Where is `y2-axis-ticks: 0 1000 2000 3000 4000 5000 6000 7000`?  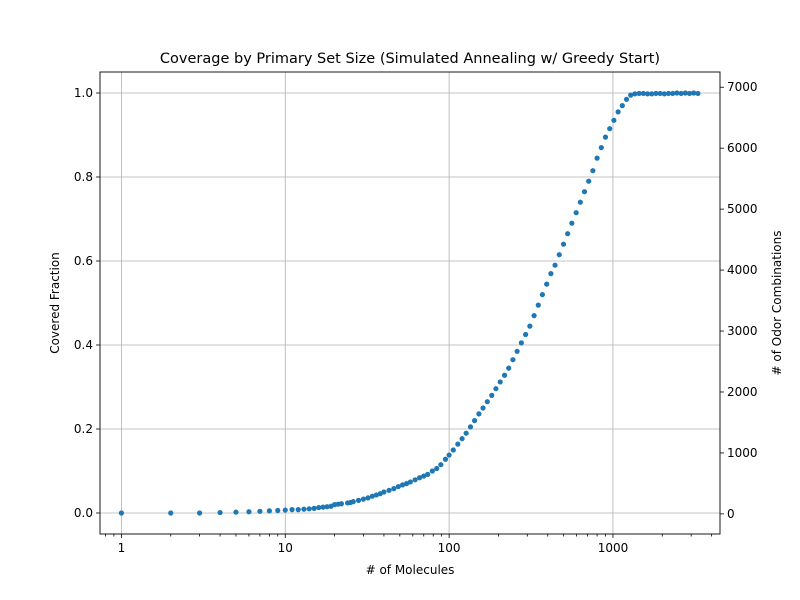 y2-axis-ticks: 0 1000 2000 3000 4000 5000 6000 7000 is located at coordinates (739, 300).